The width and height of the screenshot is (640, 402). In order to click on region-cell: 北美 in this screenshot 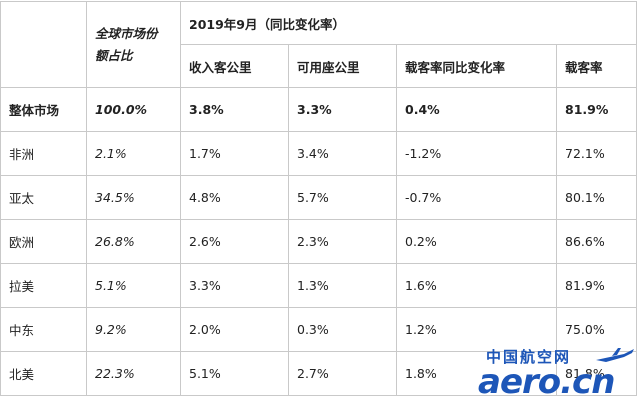, I will do `click(43, 373)`.